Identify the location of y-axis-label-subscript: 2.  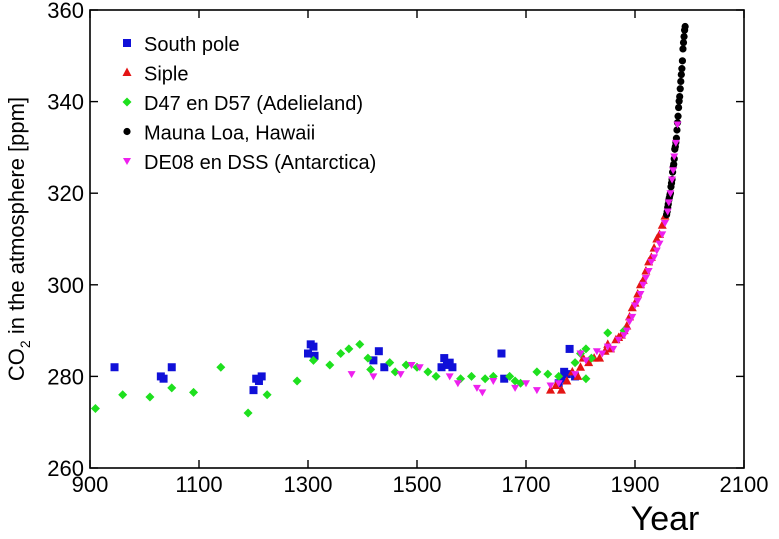
(25, 344).